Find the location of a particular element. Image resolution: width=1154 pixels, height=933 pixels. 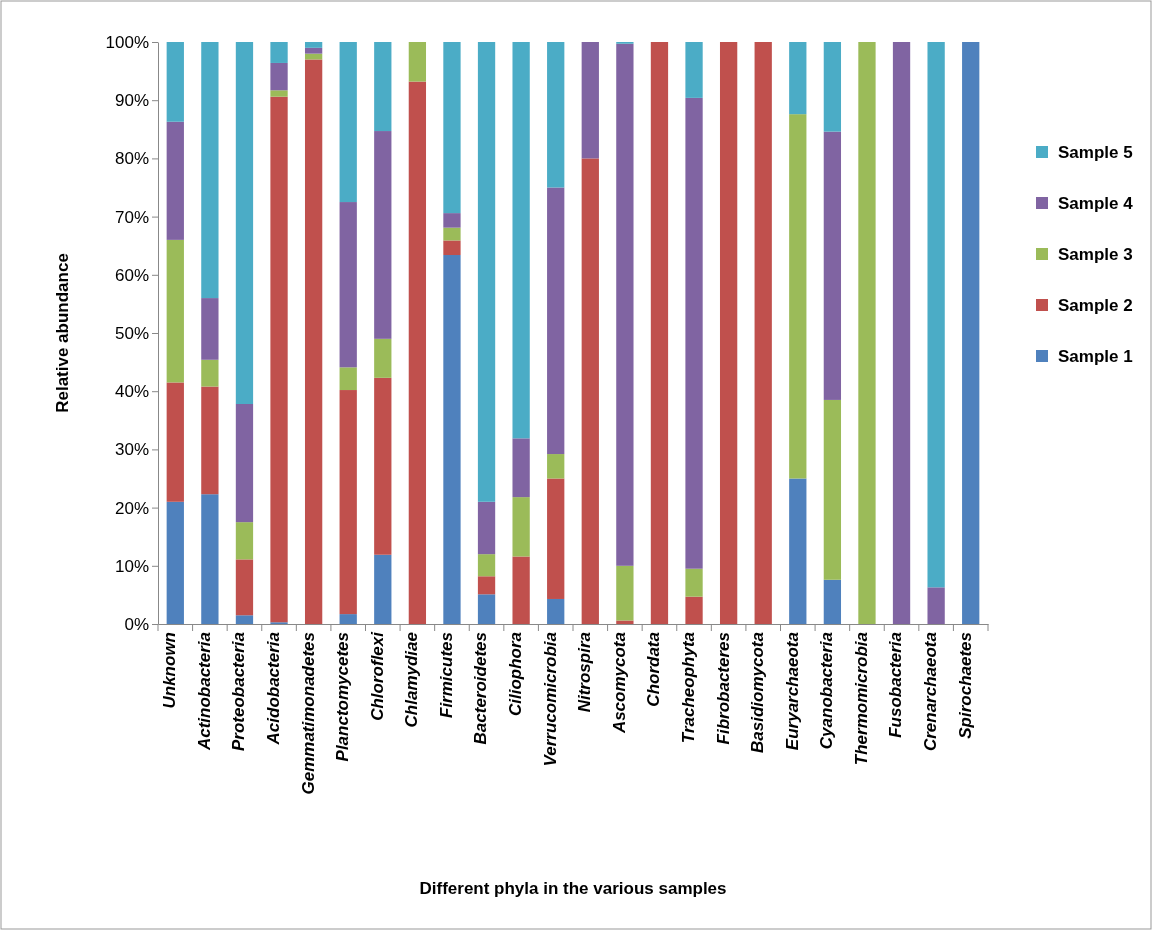

legend-label: Sample 5 is located at coordinates (1095, 152).